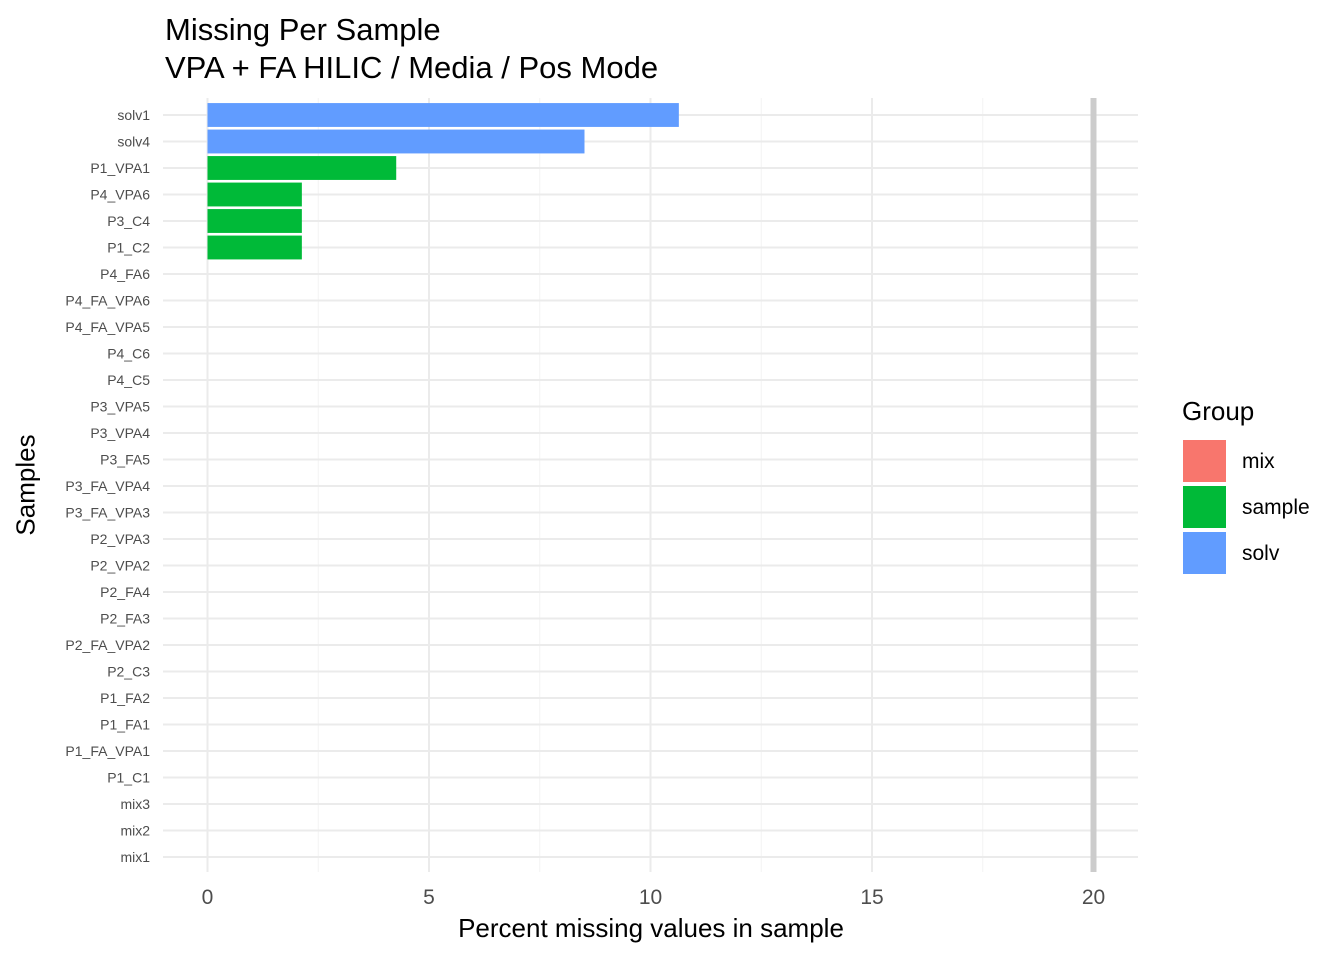 Image resolution: width=1344 pixels, height=960 pixels. I want to click on chart-title: Missing Per Sample, so click(303, 29).